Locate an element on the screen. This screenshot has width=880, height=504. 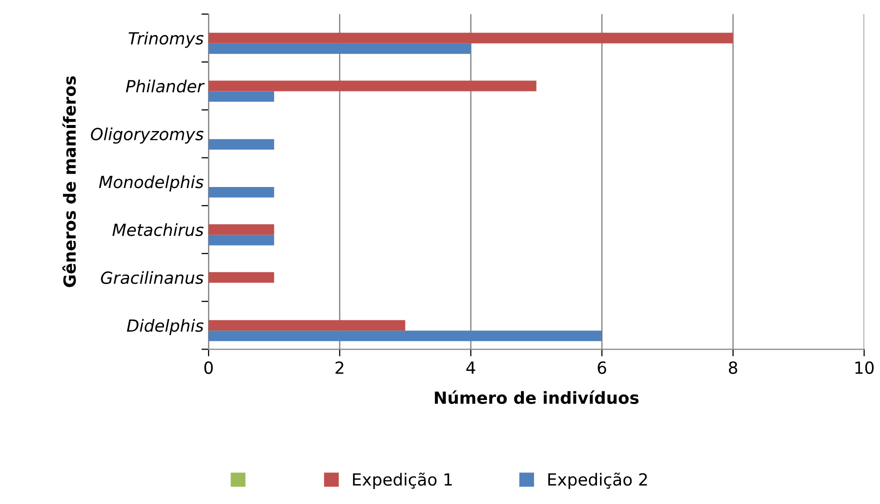
x-tick-label: 8 is located at coordinates (733, 367).